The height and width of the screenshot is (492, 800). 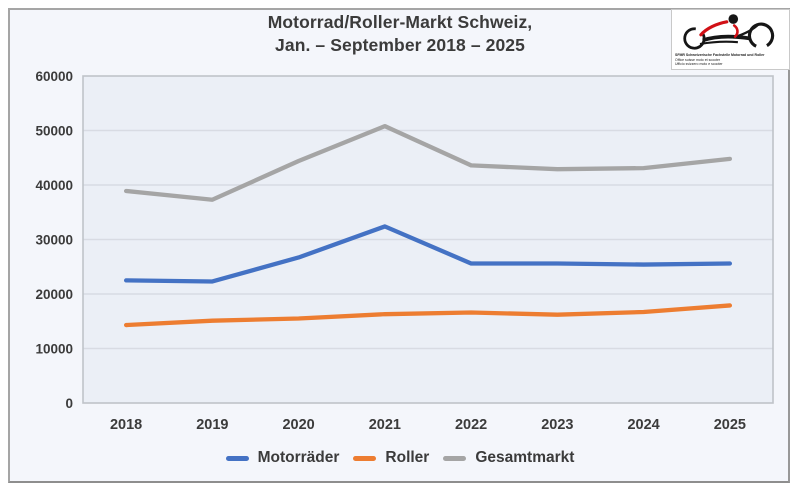 What do you see at coordinates (54, 131) in the screenshot?
I see `y-axis-label: 50000` at bounding box center [54, 131].